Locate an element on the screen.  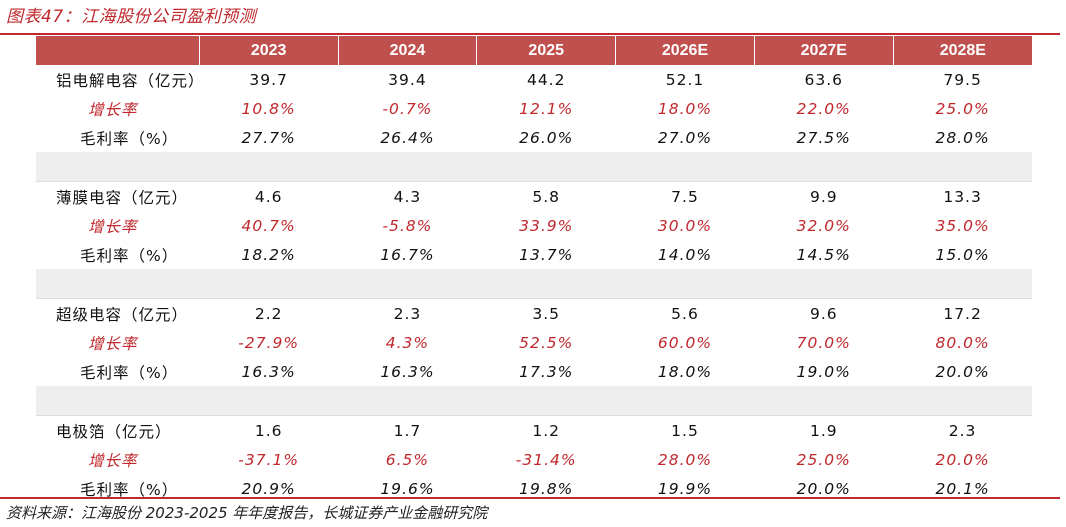
table-row: 增长率 40.7% -5.8% 33.9% 30.0% 32.0% 35.0% is located at coordinates (534, 225).